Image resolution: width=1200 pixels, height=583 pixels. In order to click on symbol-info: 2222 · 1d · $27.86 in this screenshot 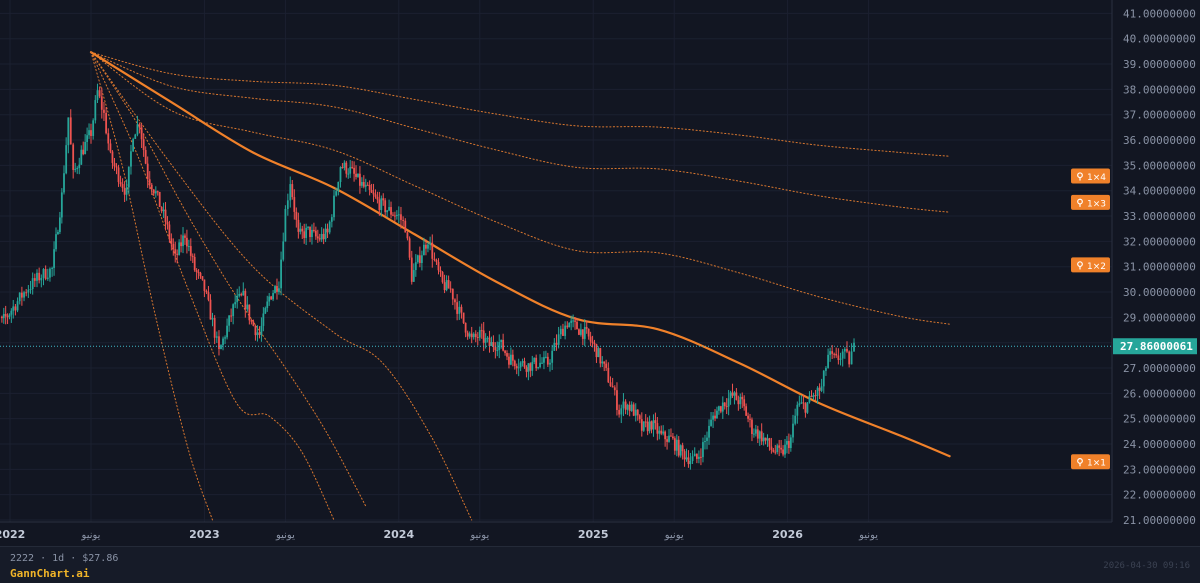, I will do `click(64, 558)`.